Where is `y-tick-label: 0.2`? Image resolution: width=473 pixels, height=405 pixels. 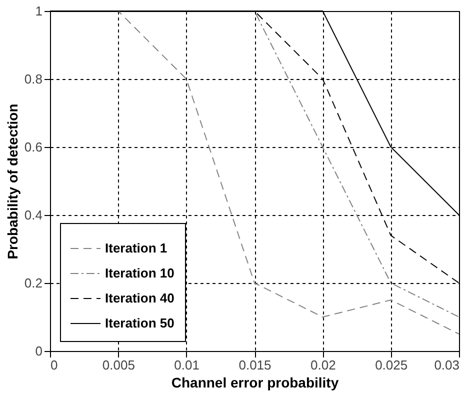
y-tick-label: 0.2 is located at coordinates (33, 283).